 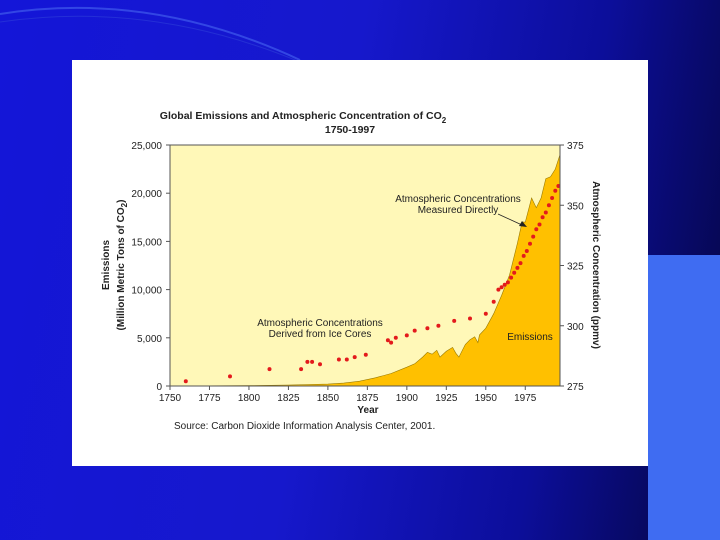 I want to click on annotation-direct-arrow, so click(x=510, y=219).